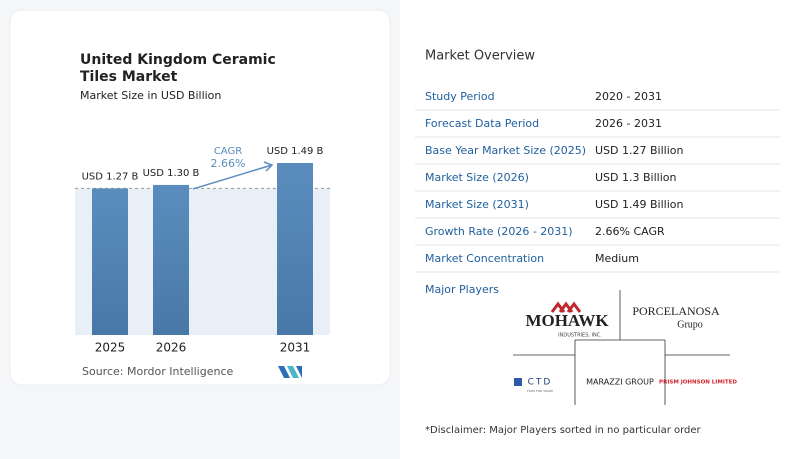  Describe the element at coordinates (621, 347) in the screenshot. I see `logo-grid` at that location.